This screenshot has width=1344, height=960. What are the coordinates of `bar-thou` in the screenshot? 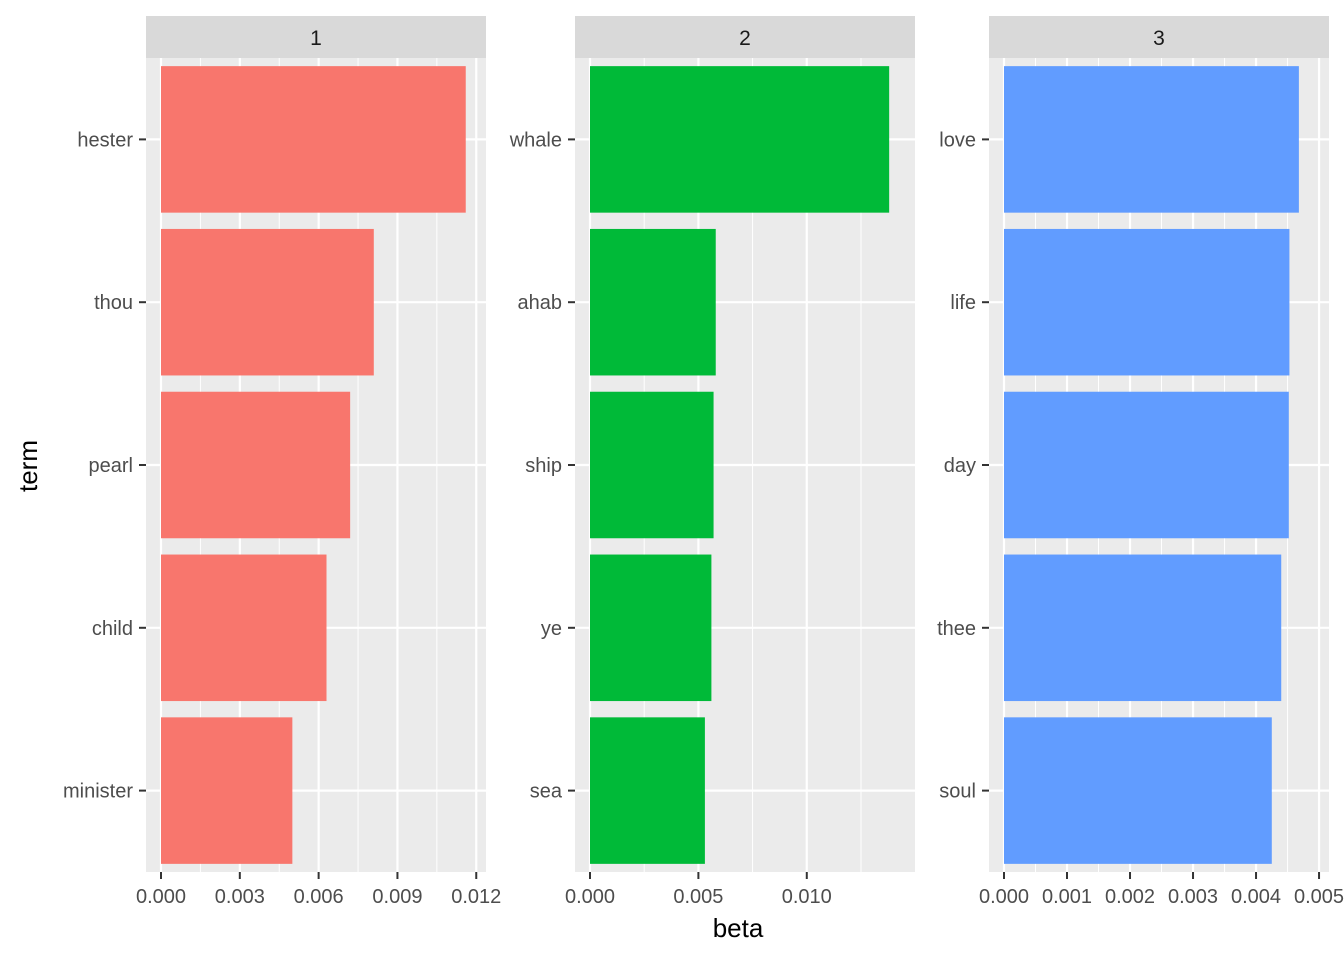 It's located at (267, 302).